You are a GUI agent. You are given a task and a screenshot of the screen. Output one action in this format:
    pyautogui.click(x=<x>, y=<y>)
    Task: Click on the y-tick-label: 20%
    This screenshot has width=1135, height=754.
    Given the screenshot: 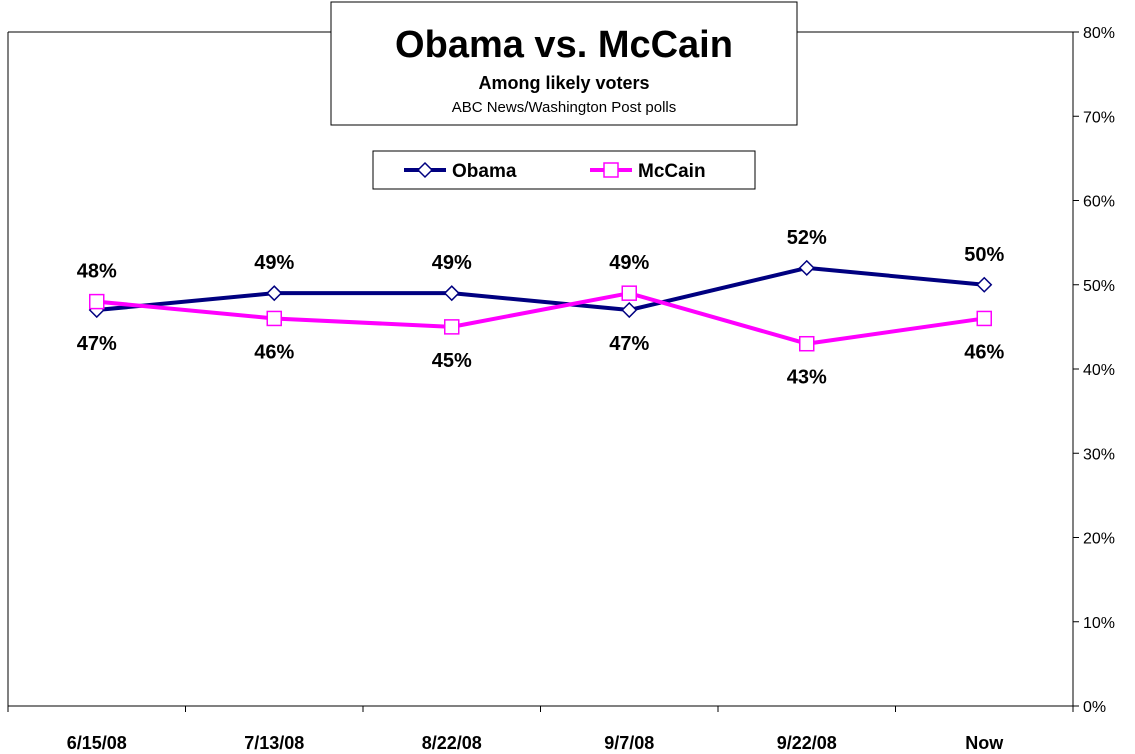 What is the action you would take?
    pyautogui.click(x=1099, y=539)
    